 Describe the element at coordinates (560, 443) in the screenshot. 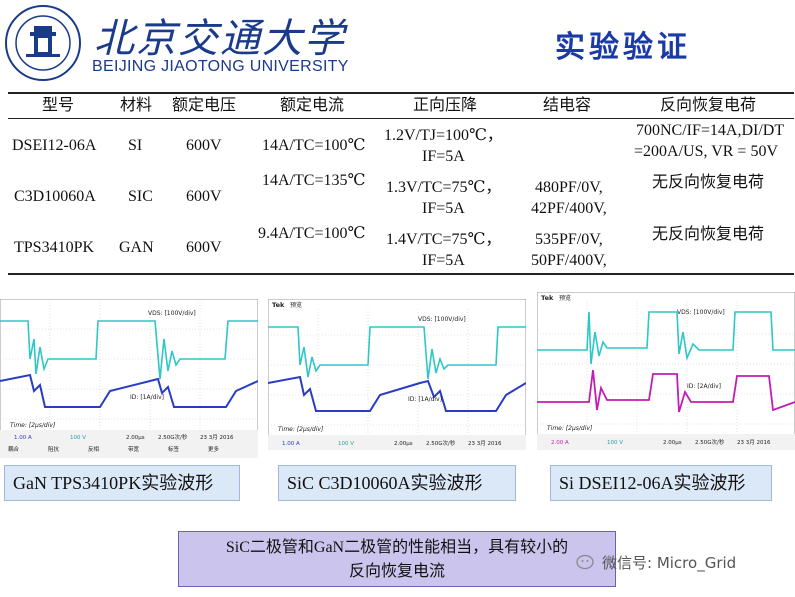

I see `scope-ch1: 2.00 A` at that location.